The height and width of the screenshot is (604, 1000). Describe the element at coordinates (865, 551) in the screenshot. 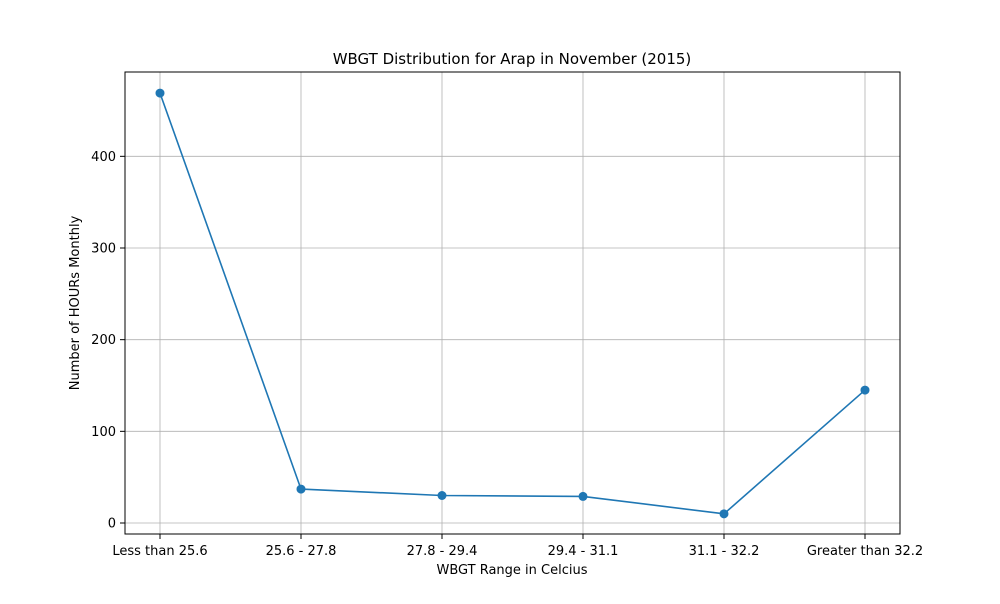

I see `x-tick-label: Greater than 32.2` at that location.